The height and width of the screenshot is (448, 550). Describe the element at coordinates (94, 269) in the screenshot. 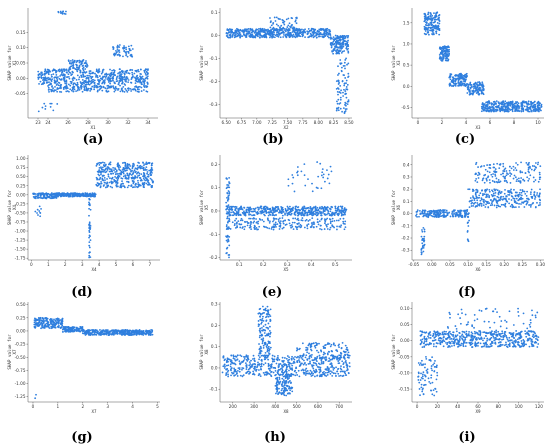

I see `x-axis-label: X4` at that location.